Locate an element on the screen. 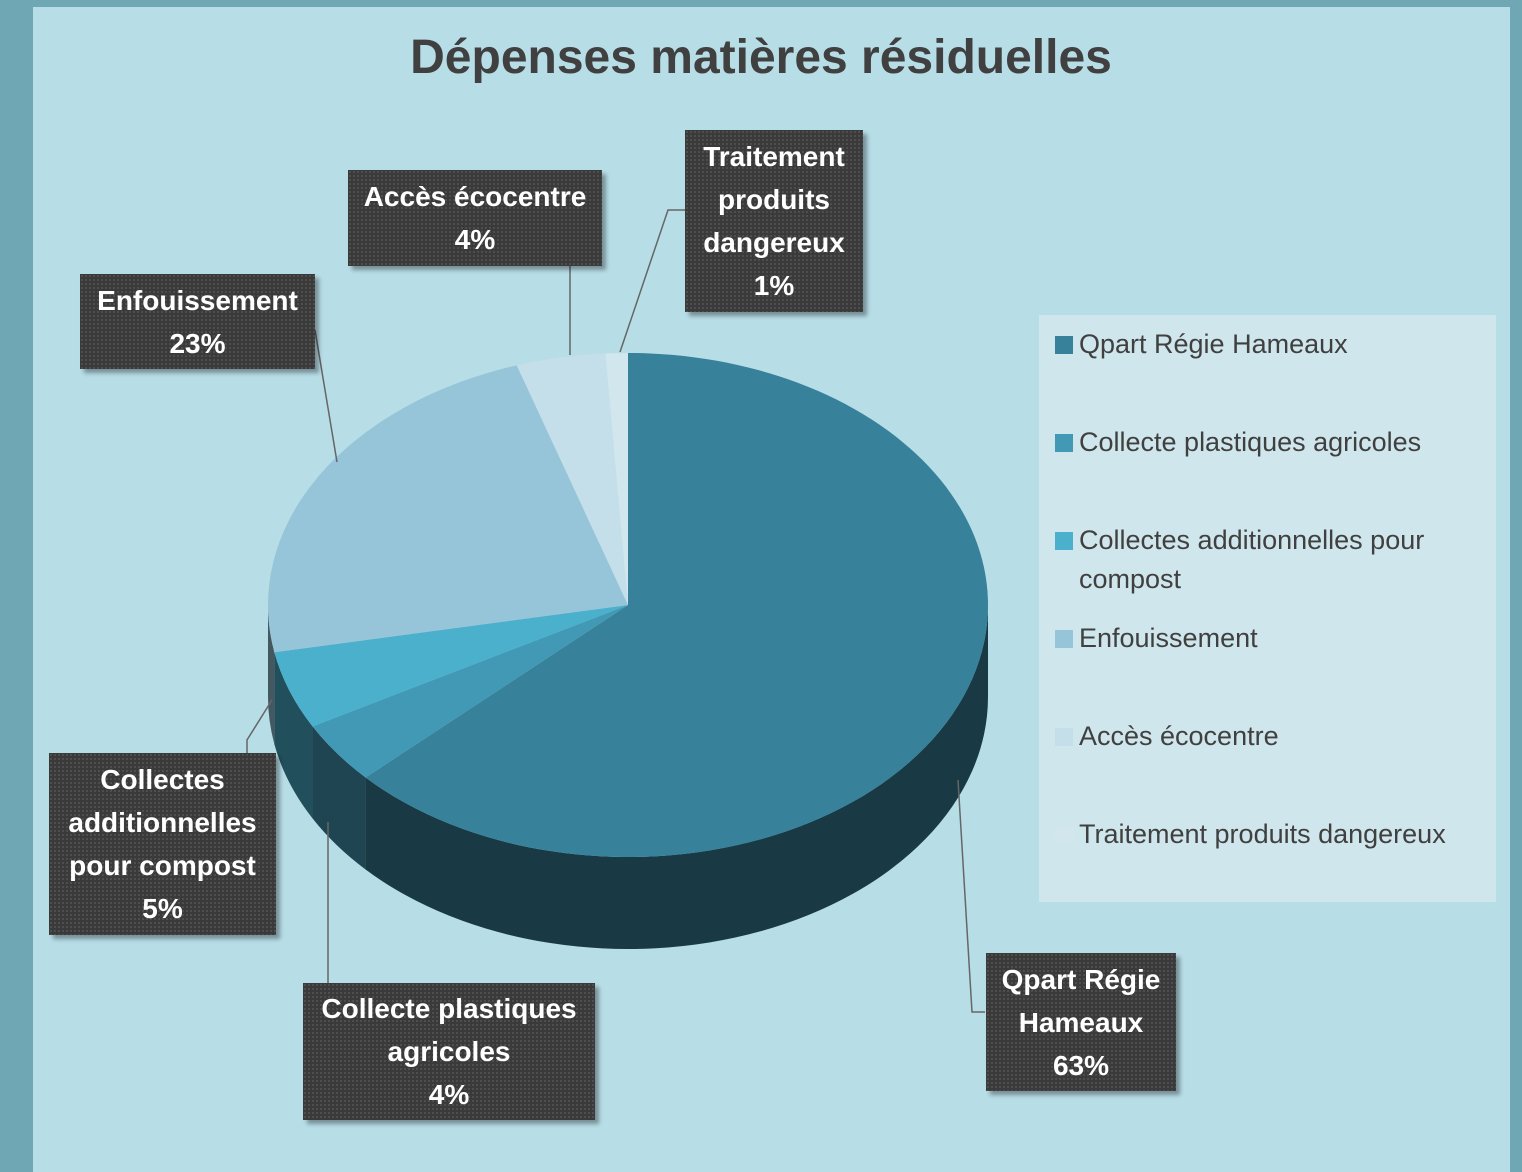 The height and width of the screenshot is (1172, 1522). data-label-name: Qpart Régie Hameaux is located at coordinates (1081, 1000).